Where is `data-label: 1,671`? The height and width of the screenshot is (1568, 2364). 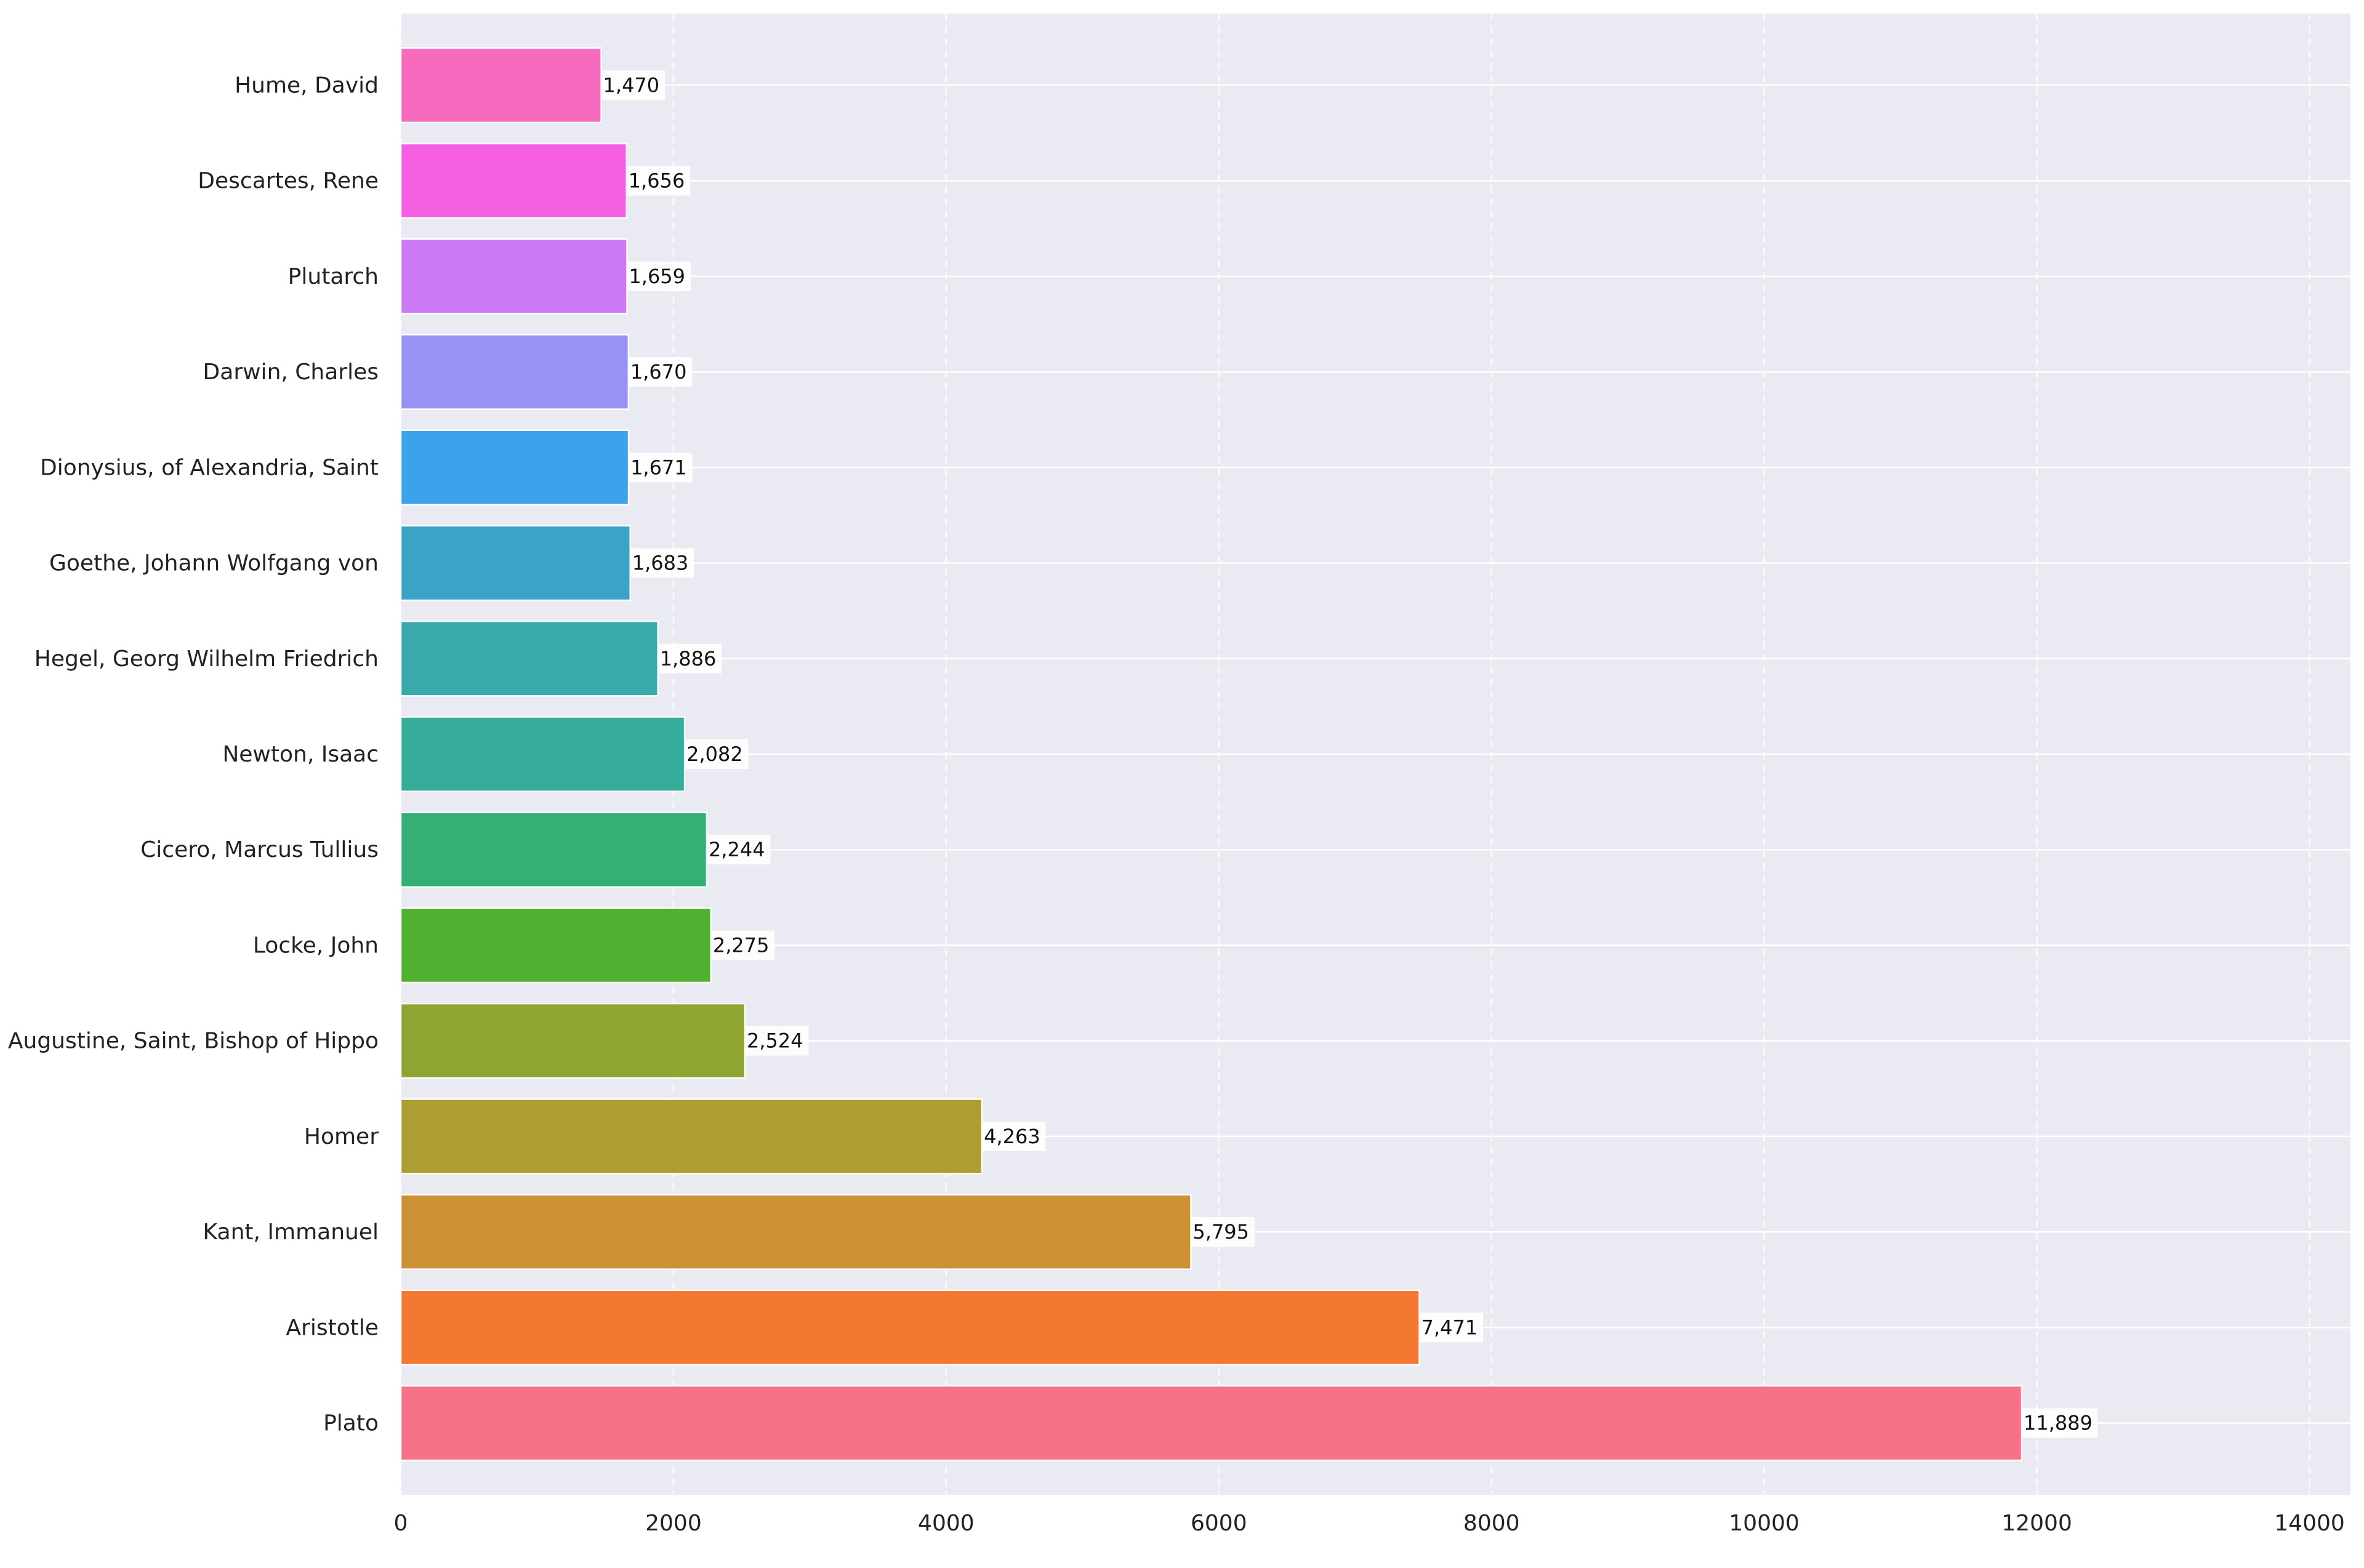
data-label: 1,671 is located at coordinates (658, 467).